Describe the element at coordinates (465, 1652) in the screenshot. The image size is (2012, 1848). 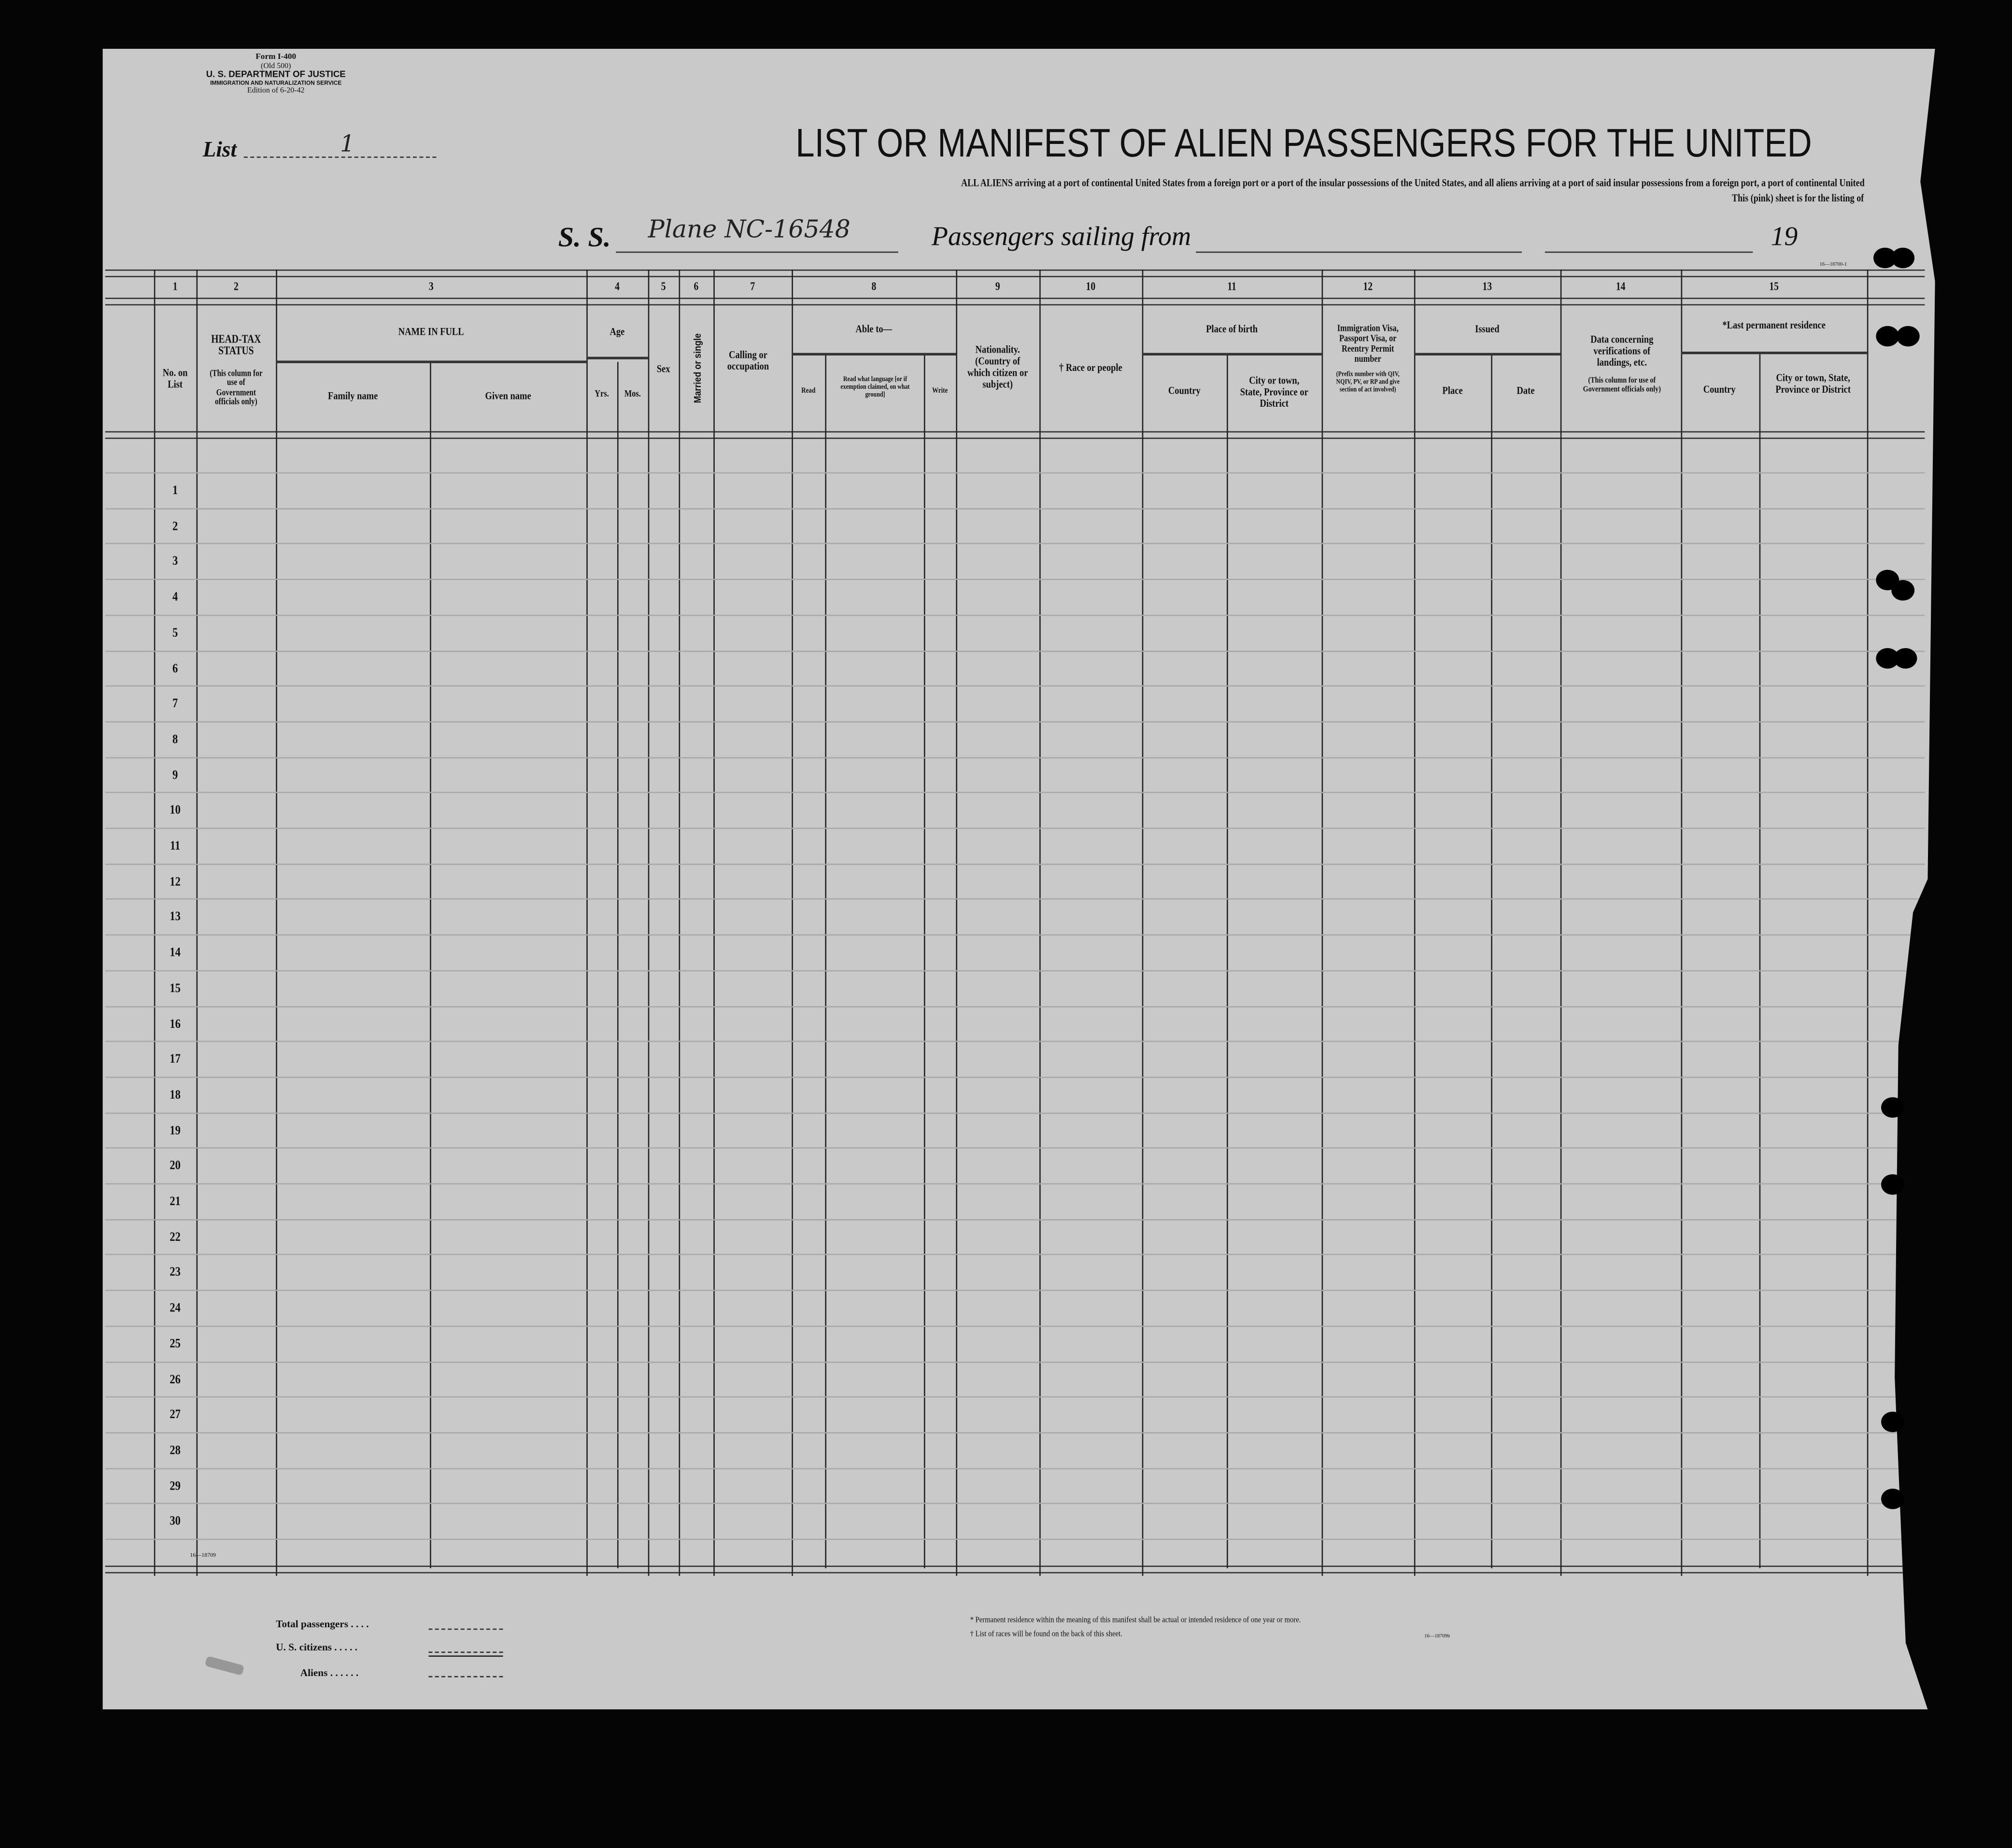
I see `us-citizens-field` at that location.